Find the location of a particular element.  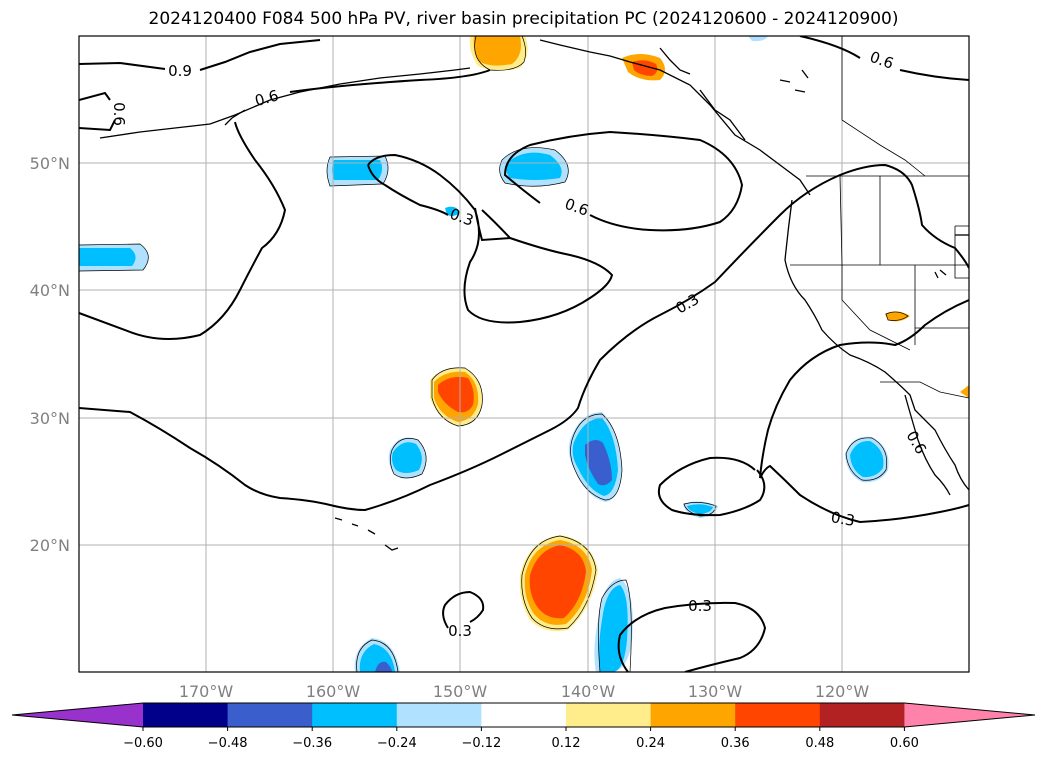

colorbar-tick-label: −0.48 is located at coordinates (228, 743).